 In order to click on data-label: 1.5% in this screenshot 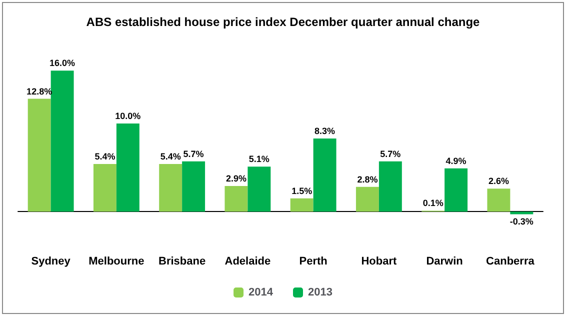, I will do `click(302, 191)`.